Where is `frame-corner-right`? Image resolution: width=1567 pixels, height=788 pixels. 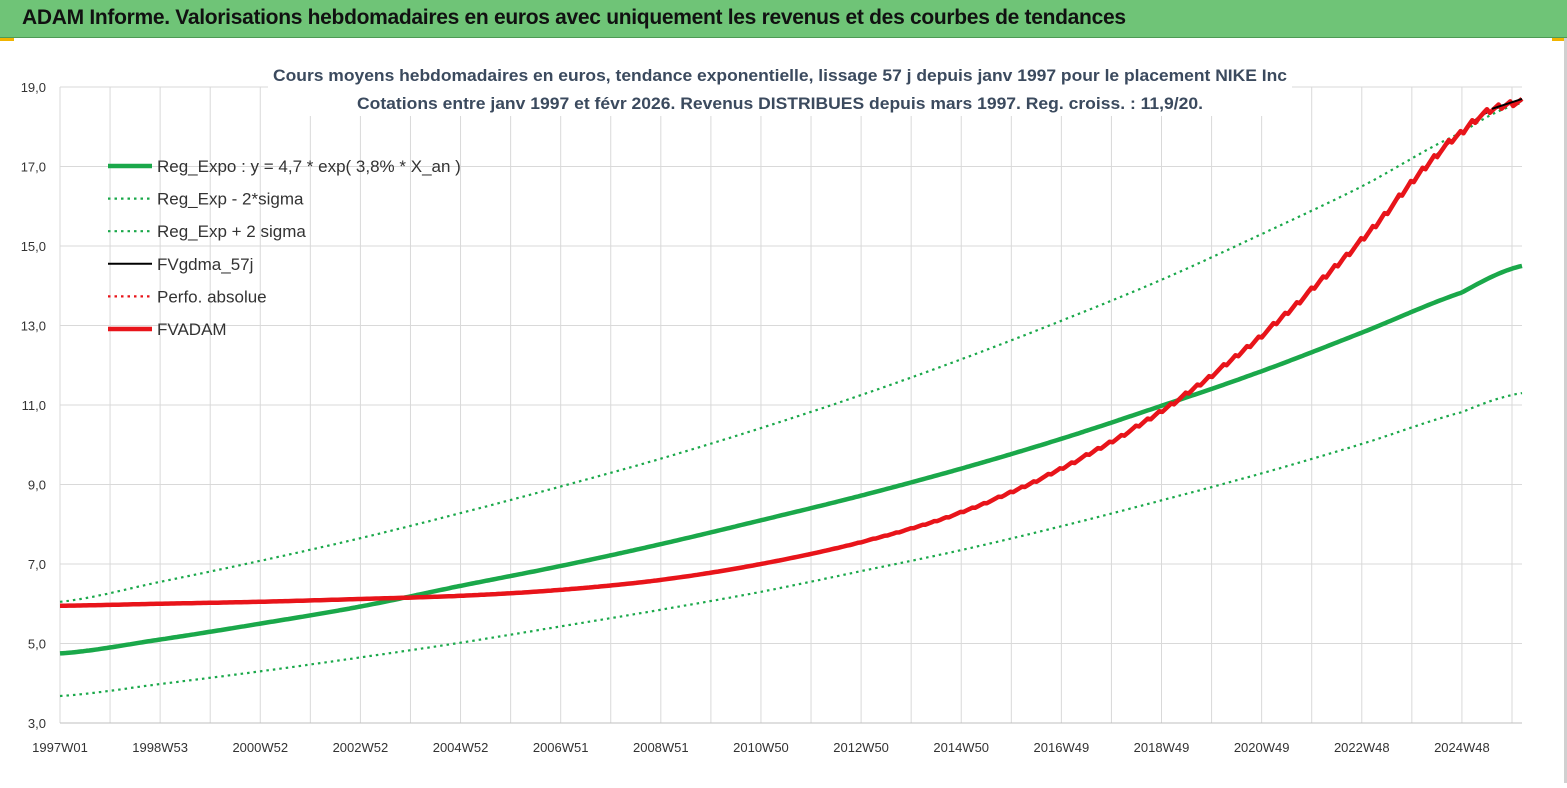 frame-corner-right is located at coordinates (1559, 39).